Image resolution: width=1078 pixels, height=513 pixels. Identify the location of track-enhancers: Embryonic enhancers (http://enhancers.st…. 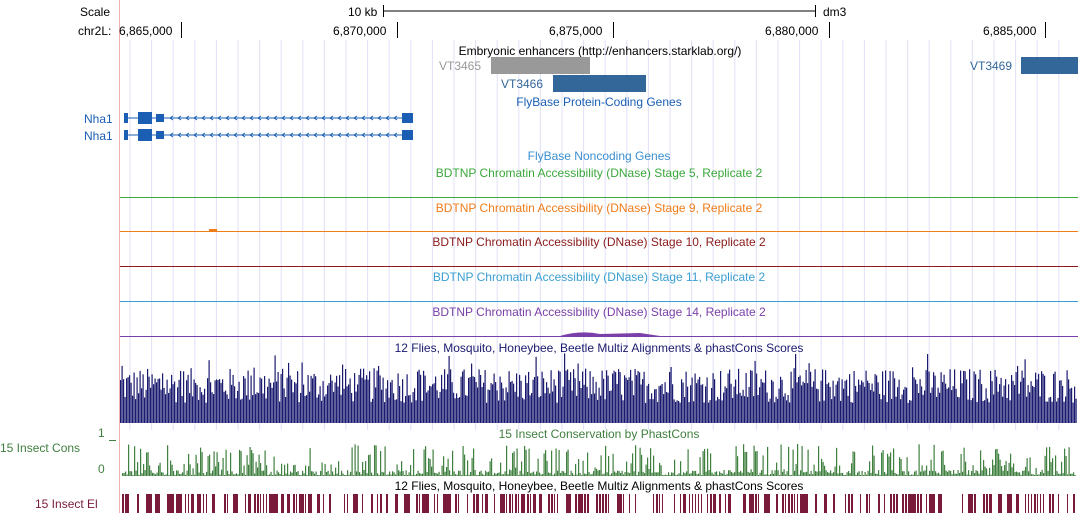
(758, 68).